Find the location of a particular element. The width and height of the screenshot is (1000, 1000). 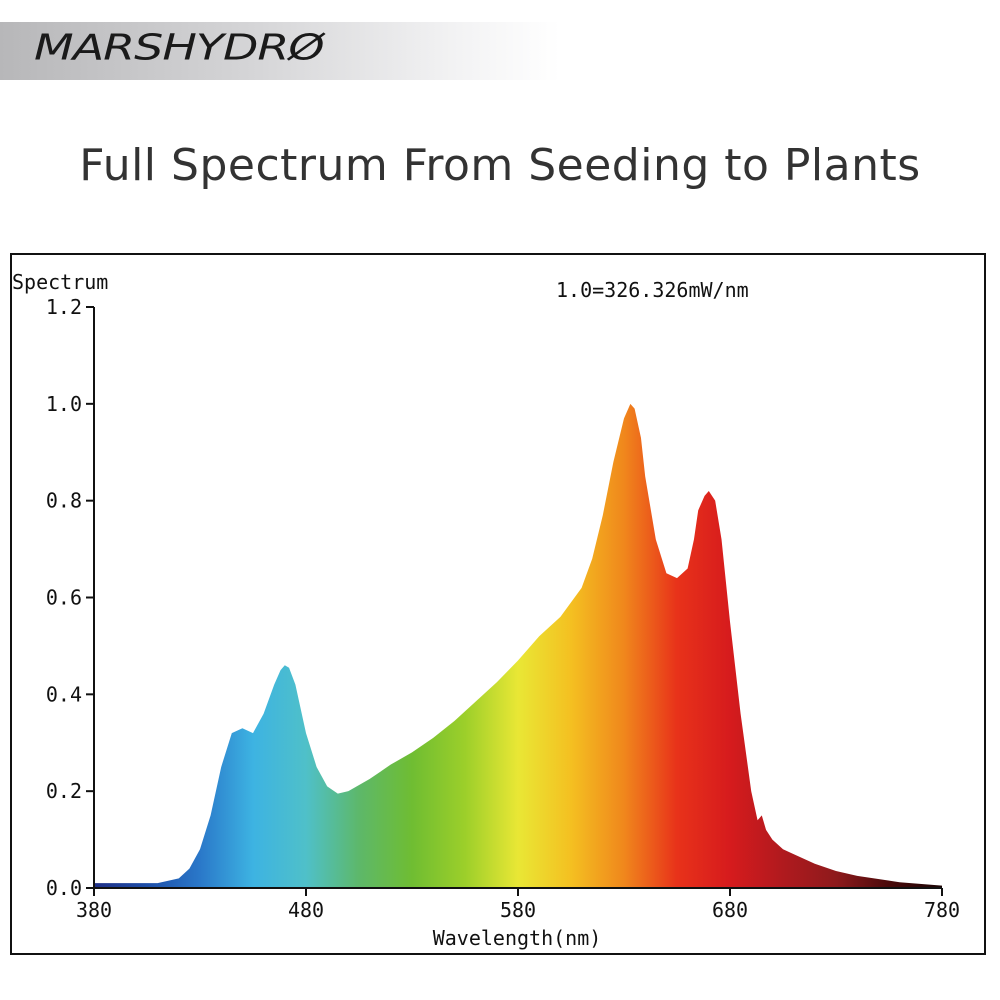

x-tick-label: 480 is located at coordinates (306, 910).